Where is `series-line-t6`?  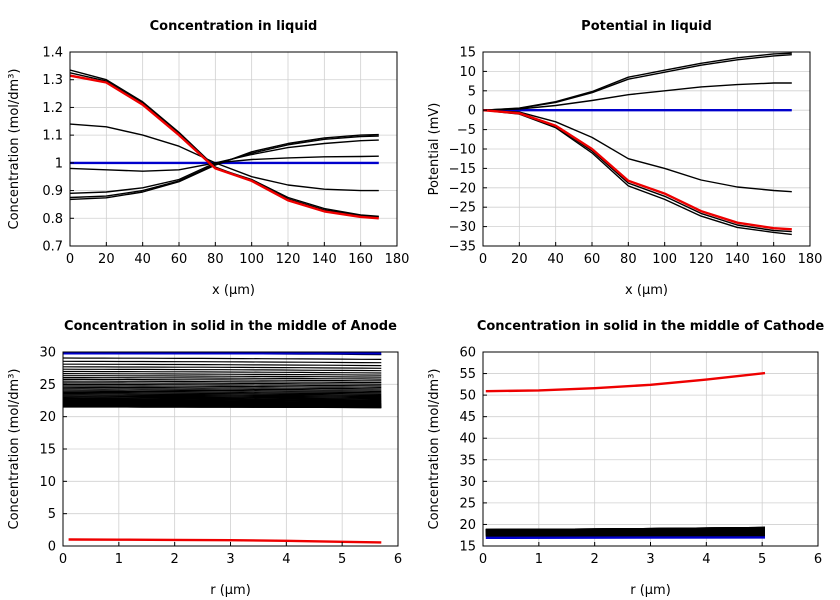 series-line-t6 is located at coordinates (637, 171).